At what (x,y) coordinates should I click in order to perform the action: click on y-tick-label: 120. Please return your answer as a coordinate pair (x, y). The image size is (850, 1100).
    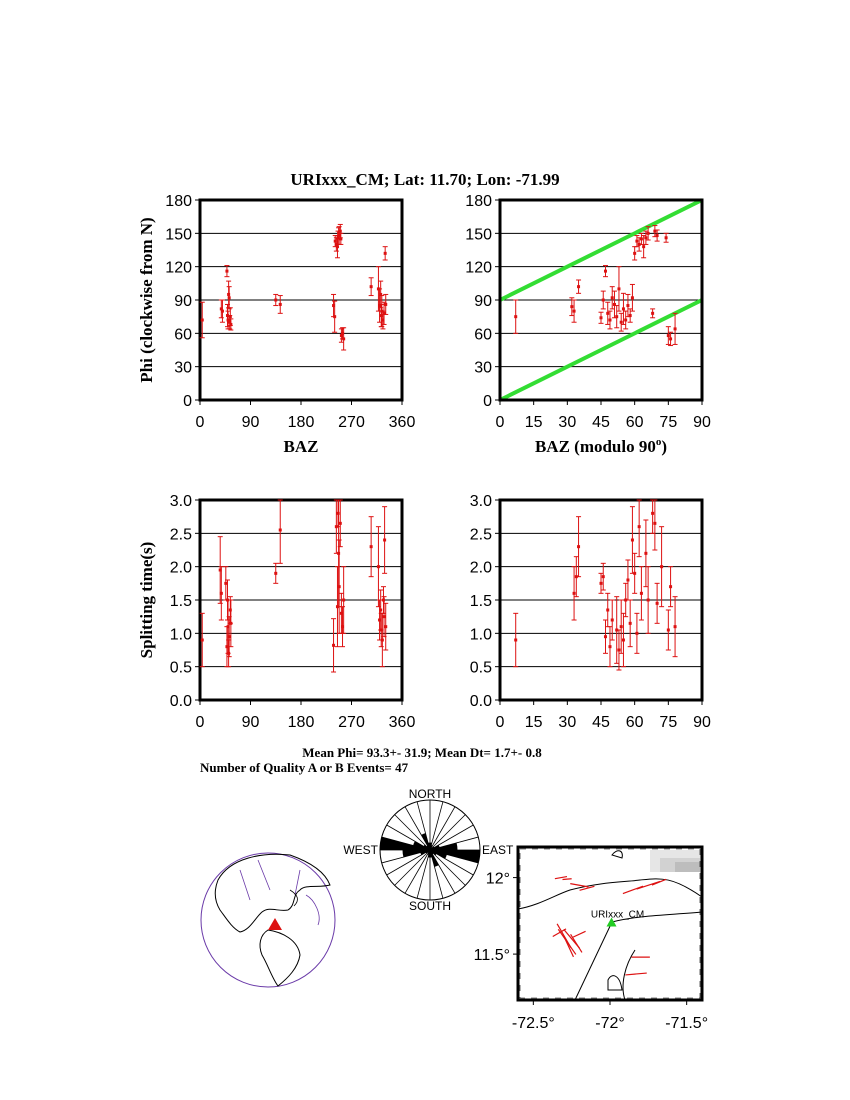
    Looking at the image, I should click on (478, 268).